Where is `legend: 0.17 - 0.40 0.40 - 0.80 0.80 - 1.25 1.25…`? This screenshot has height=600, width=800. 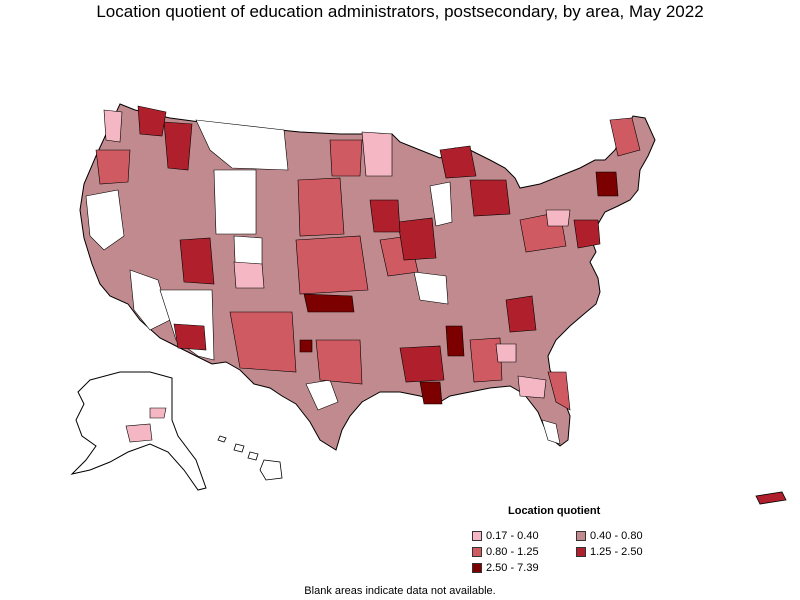 legend: 0.17 - 0.40 0.40 - 0.80 0.80 - 1.25 1.25… is located at coordinates (572, 554).